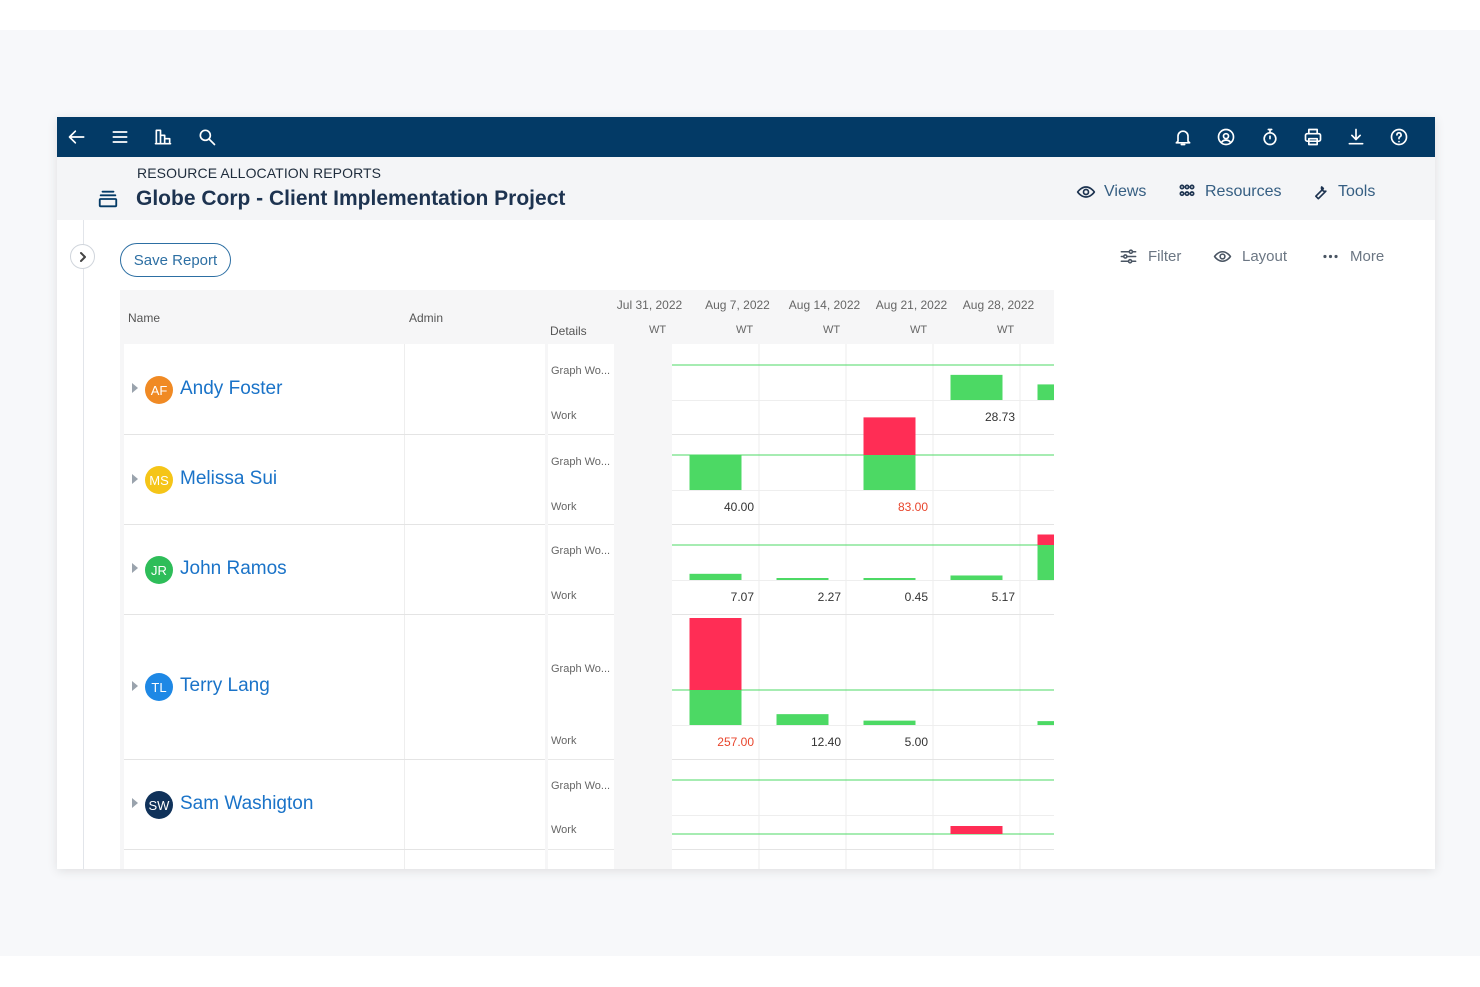 Image resolution: width=1480 pixels, height=987 pixels. What do you see at coordinates (1183, 137) in the screenshot?
I see `bell-icon` at bounding box center [1183, 137].